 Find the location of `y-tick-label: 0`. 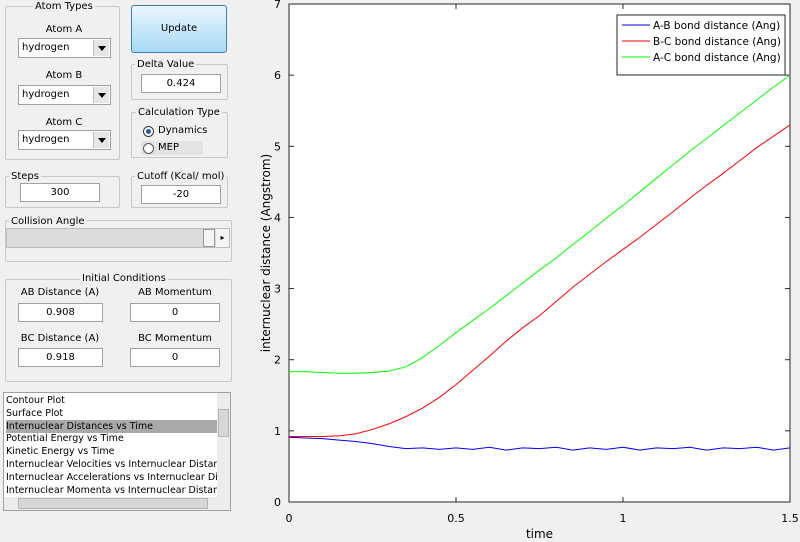

y-tick-label: 0 is located at coordinates (277, 502).